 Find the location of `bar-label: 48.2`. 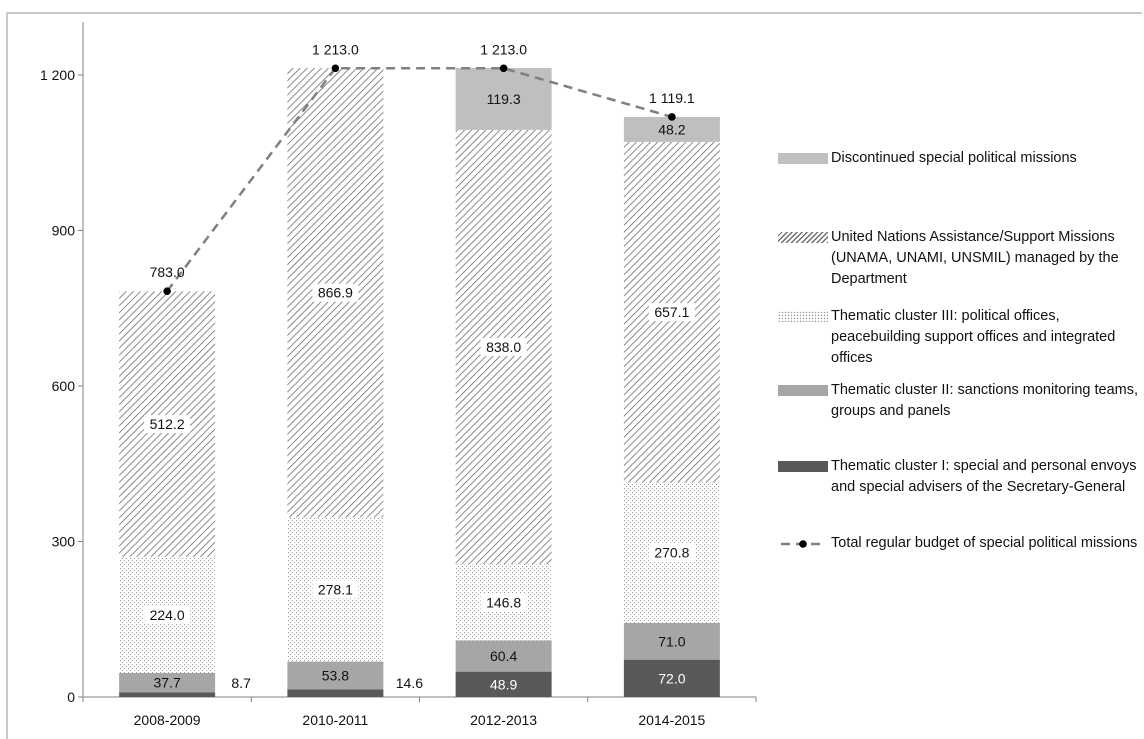

bar-label: 48.2 is located at coordinates (671, 129).